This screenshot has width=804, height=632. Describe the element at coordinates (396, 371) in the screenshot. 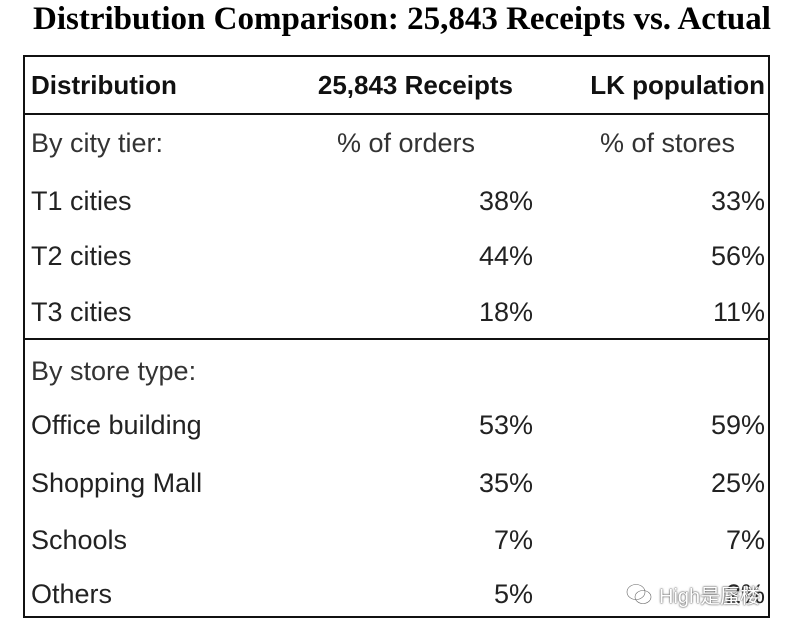

I see `section-label-row: By store type:` at that location.